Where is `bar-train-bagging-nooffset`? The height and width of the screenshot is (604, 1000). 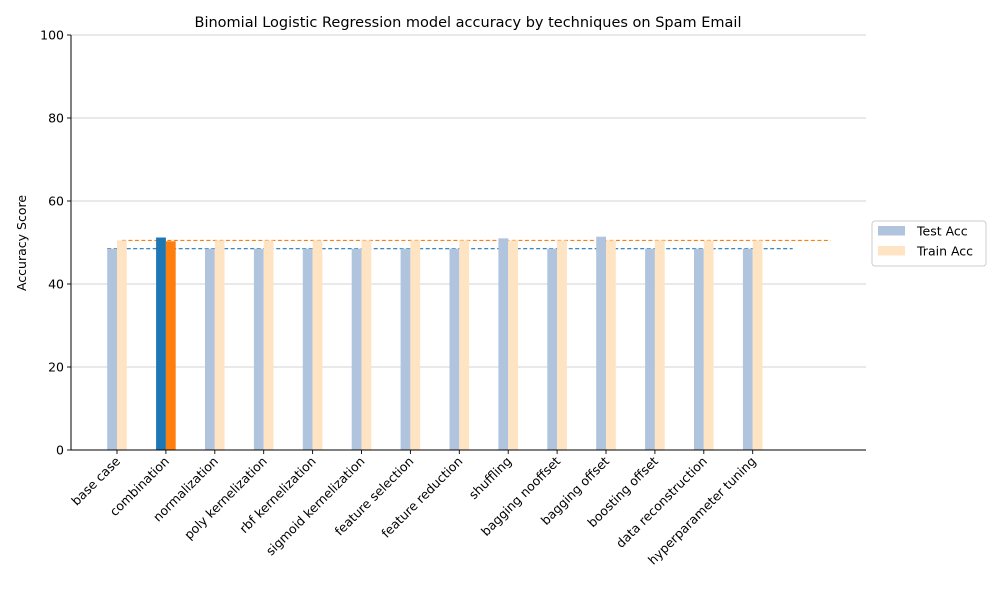 bar-train-bagging-nooffset is located at coordinates (562, 345).